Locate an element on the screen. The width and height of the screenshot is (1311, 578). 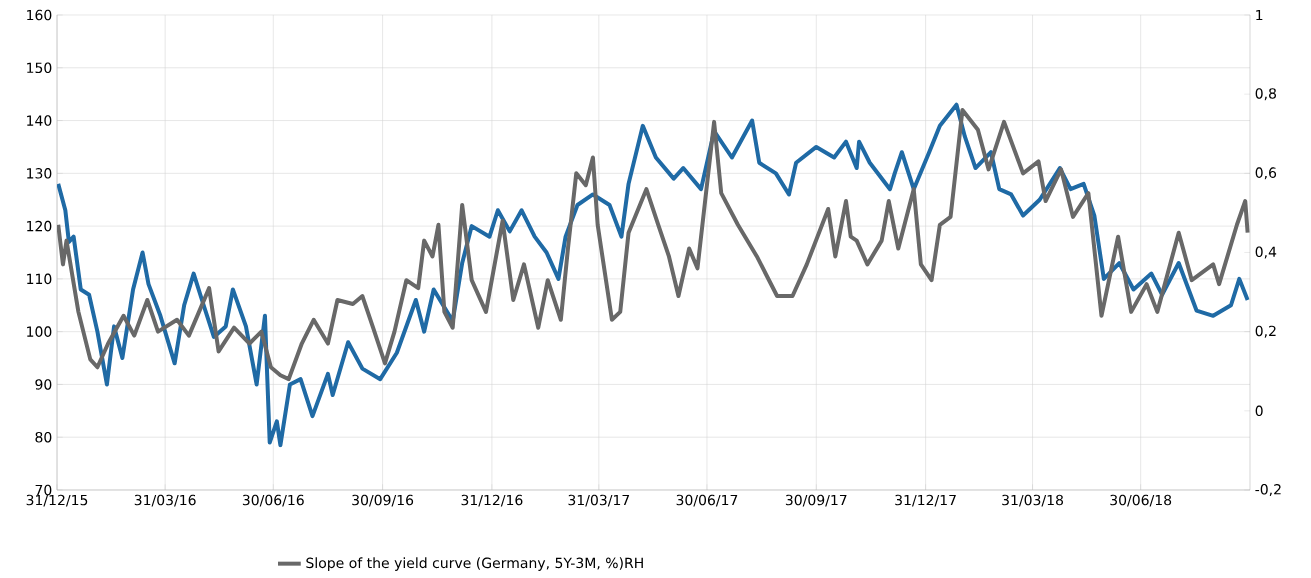
y2-tick-label: 0,2 is located at coordinates (1265, 331).